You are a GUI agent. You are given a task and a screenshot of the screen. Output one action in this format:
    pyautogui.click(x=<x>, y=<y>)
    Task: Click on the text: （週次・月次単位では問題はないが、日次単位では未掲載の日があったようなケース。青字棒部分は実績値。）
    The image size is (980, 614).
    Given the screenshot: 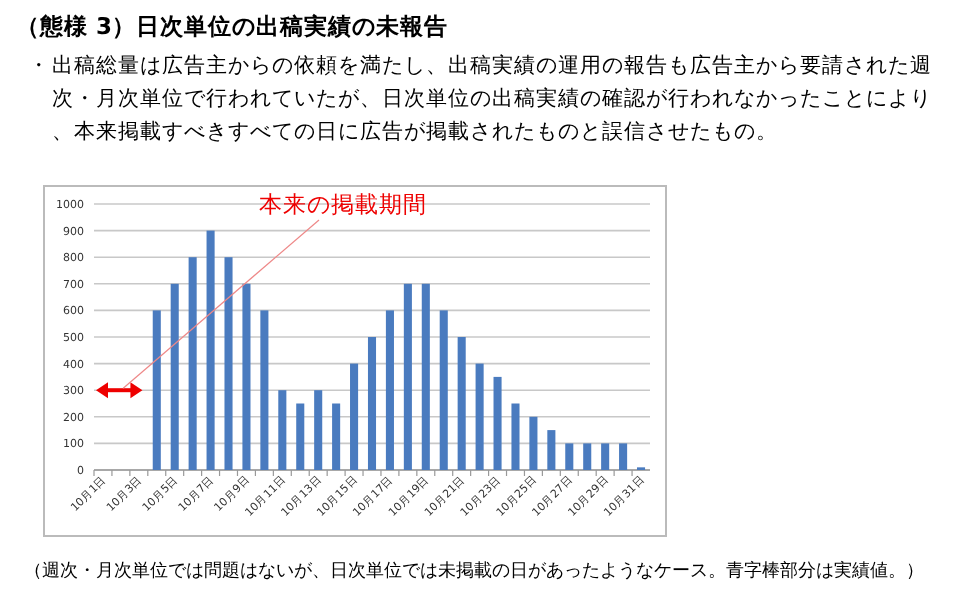 What is the action you would take?
    pyautogui.click(x=474, y=571)
    